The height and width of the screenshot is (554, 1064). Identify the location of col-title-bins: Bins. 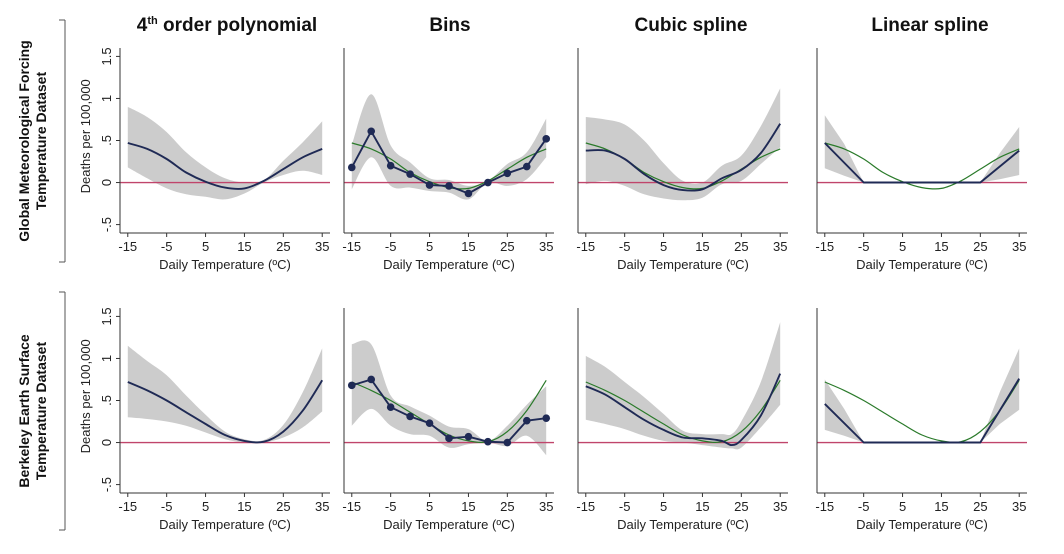
(449, 25).